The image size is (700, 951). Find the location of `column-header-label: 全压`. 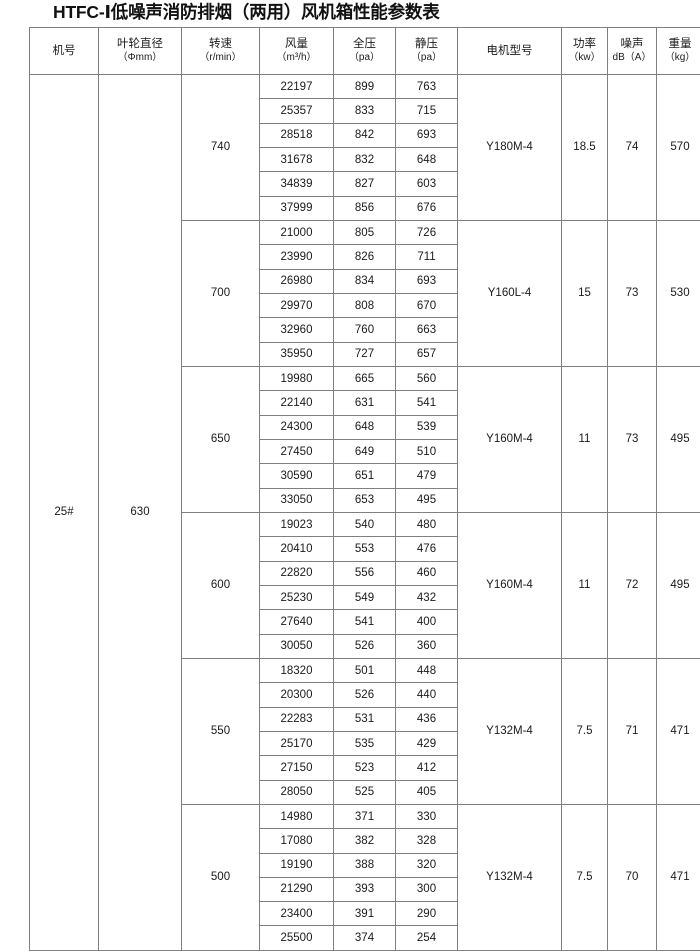

column-header-label: 全压 is located at coordinates (364, 44).